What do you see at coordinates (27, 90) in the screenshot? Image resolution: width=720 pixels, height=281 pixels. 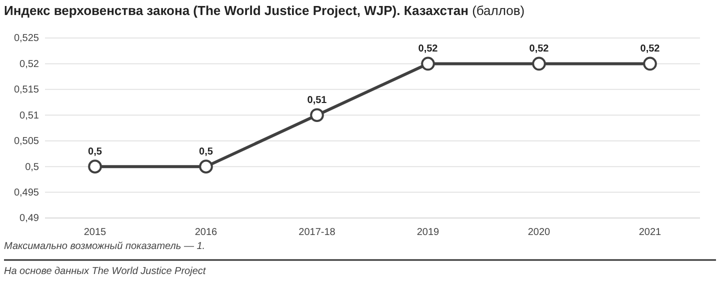 I see `y-tick-label: 0,515` at bounding box center [27, 90].